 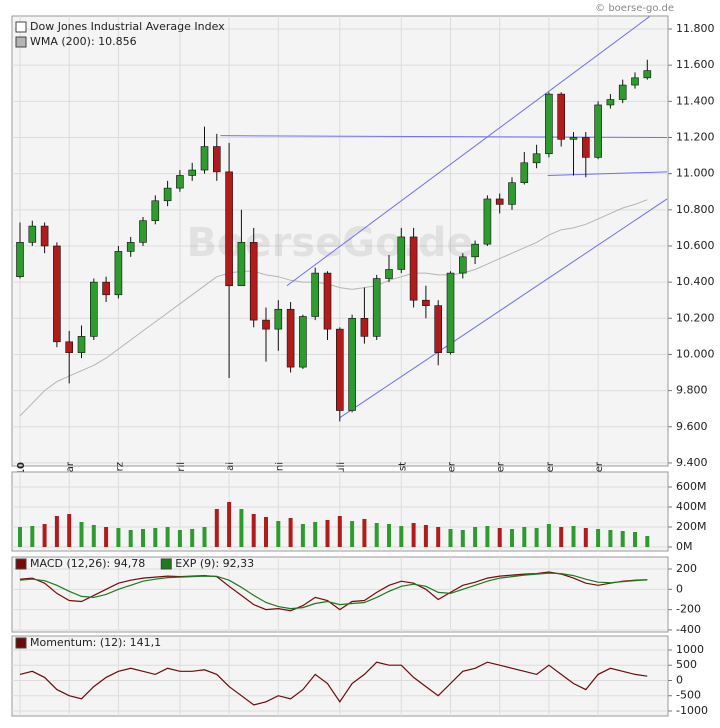 I want to click on y-tick-label: 10.800, so click(x=695, y=209).